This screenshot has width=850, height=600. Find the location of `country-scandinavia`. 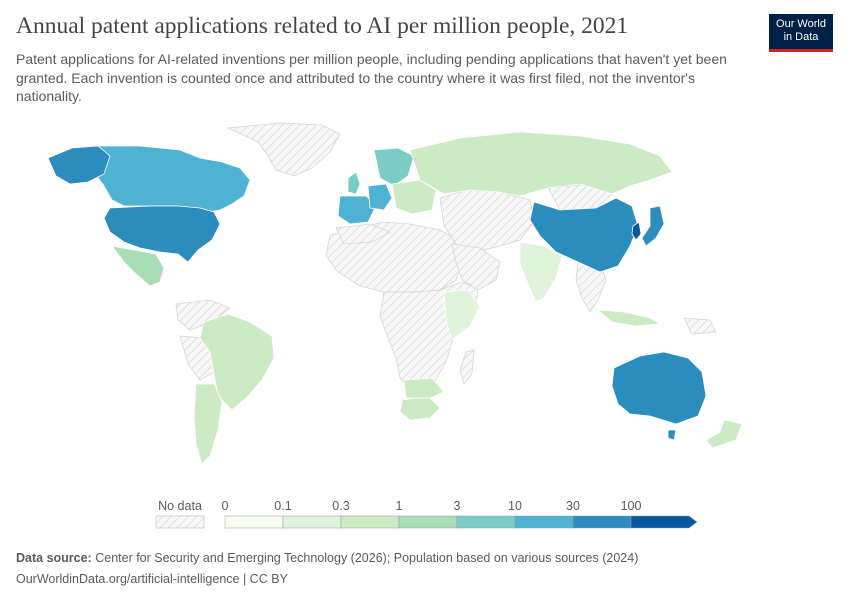

country-scandinavia is located at coordinates (394, 167).